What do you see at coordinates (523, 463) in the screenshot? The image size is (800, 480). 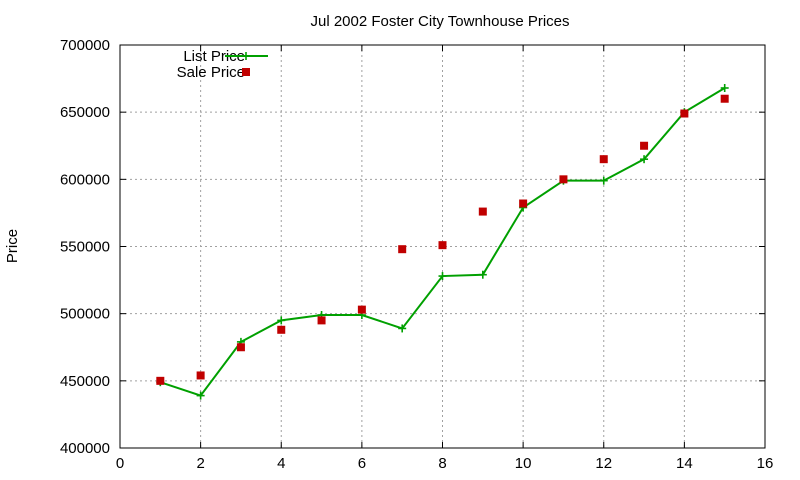 I see `x-tick-label: 10` at bounding box center [523, 463].